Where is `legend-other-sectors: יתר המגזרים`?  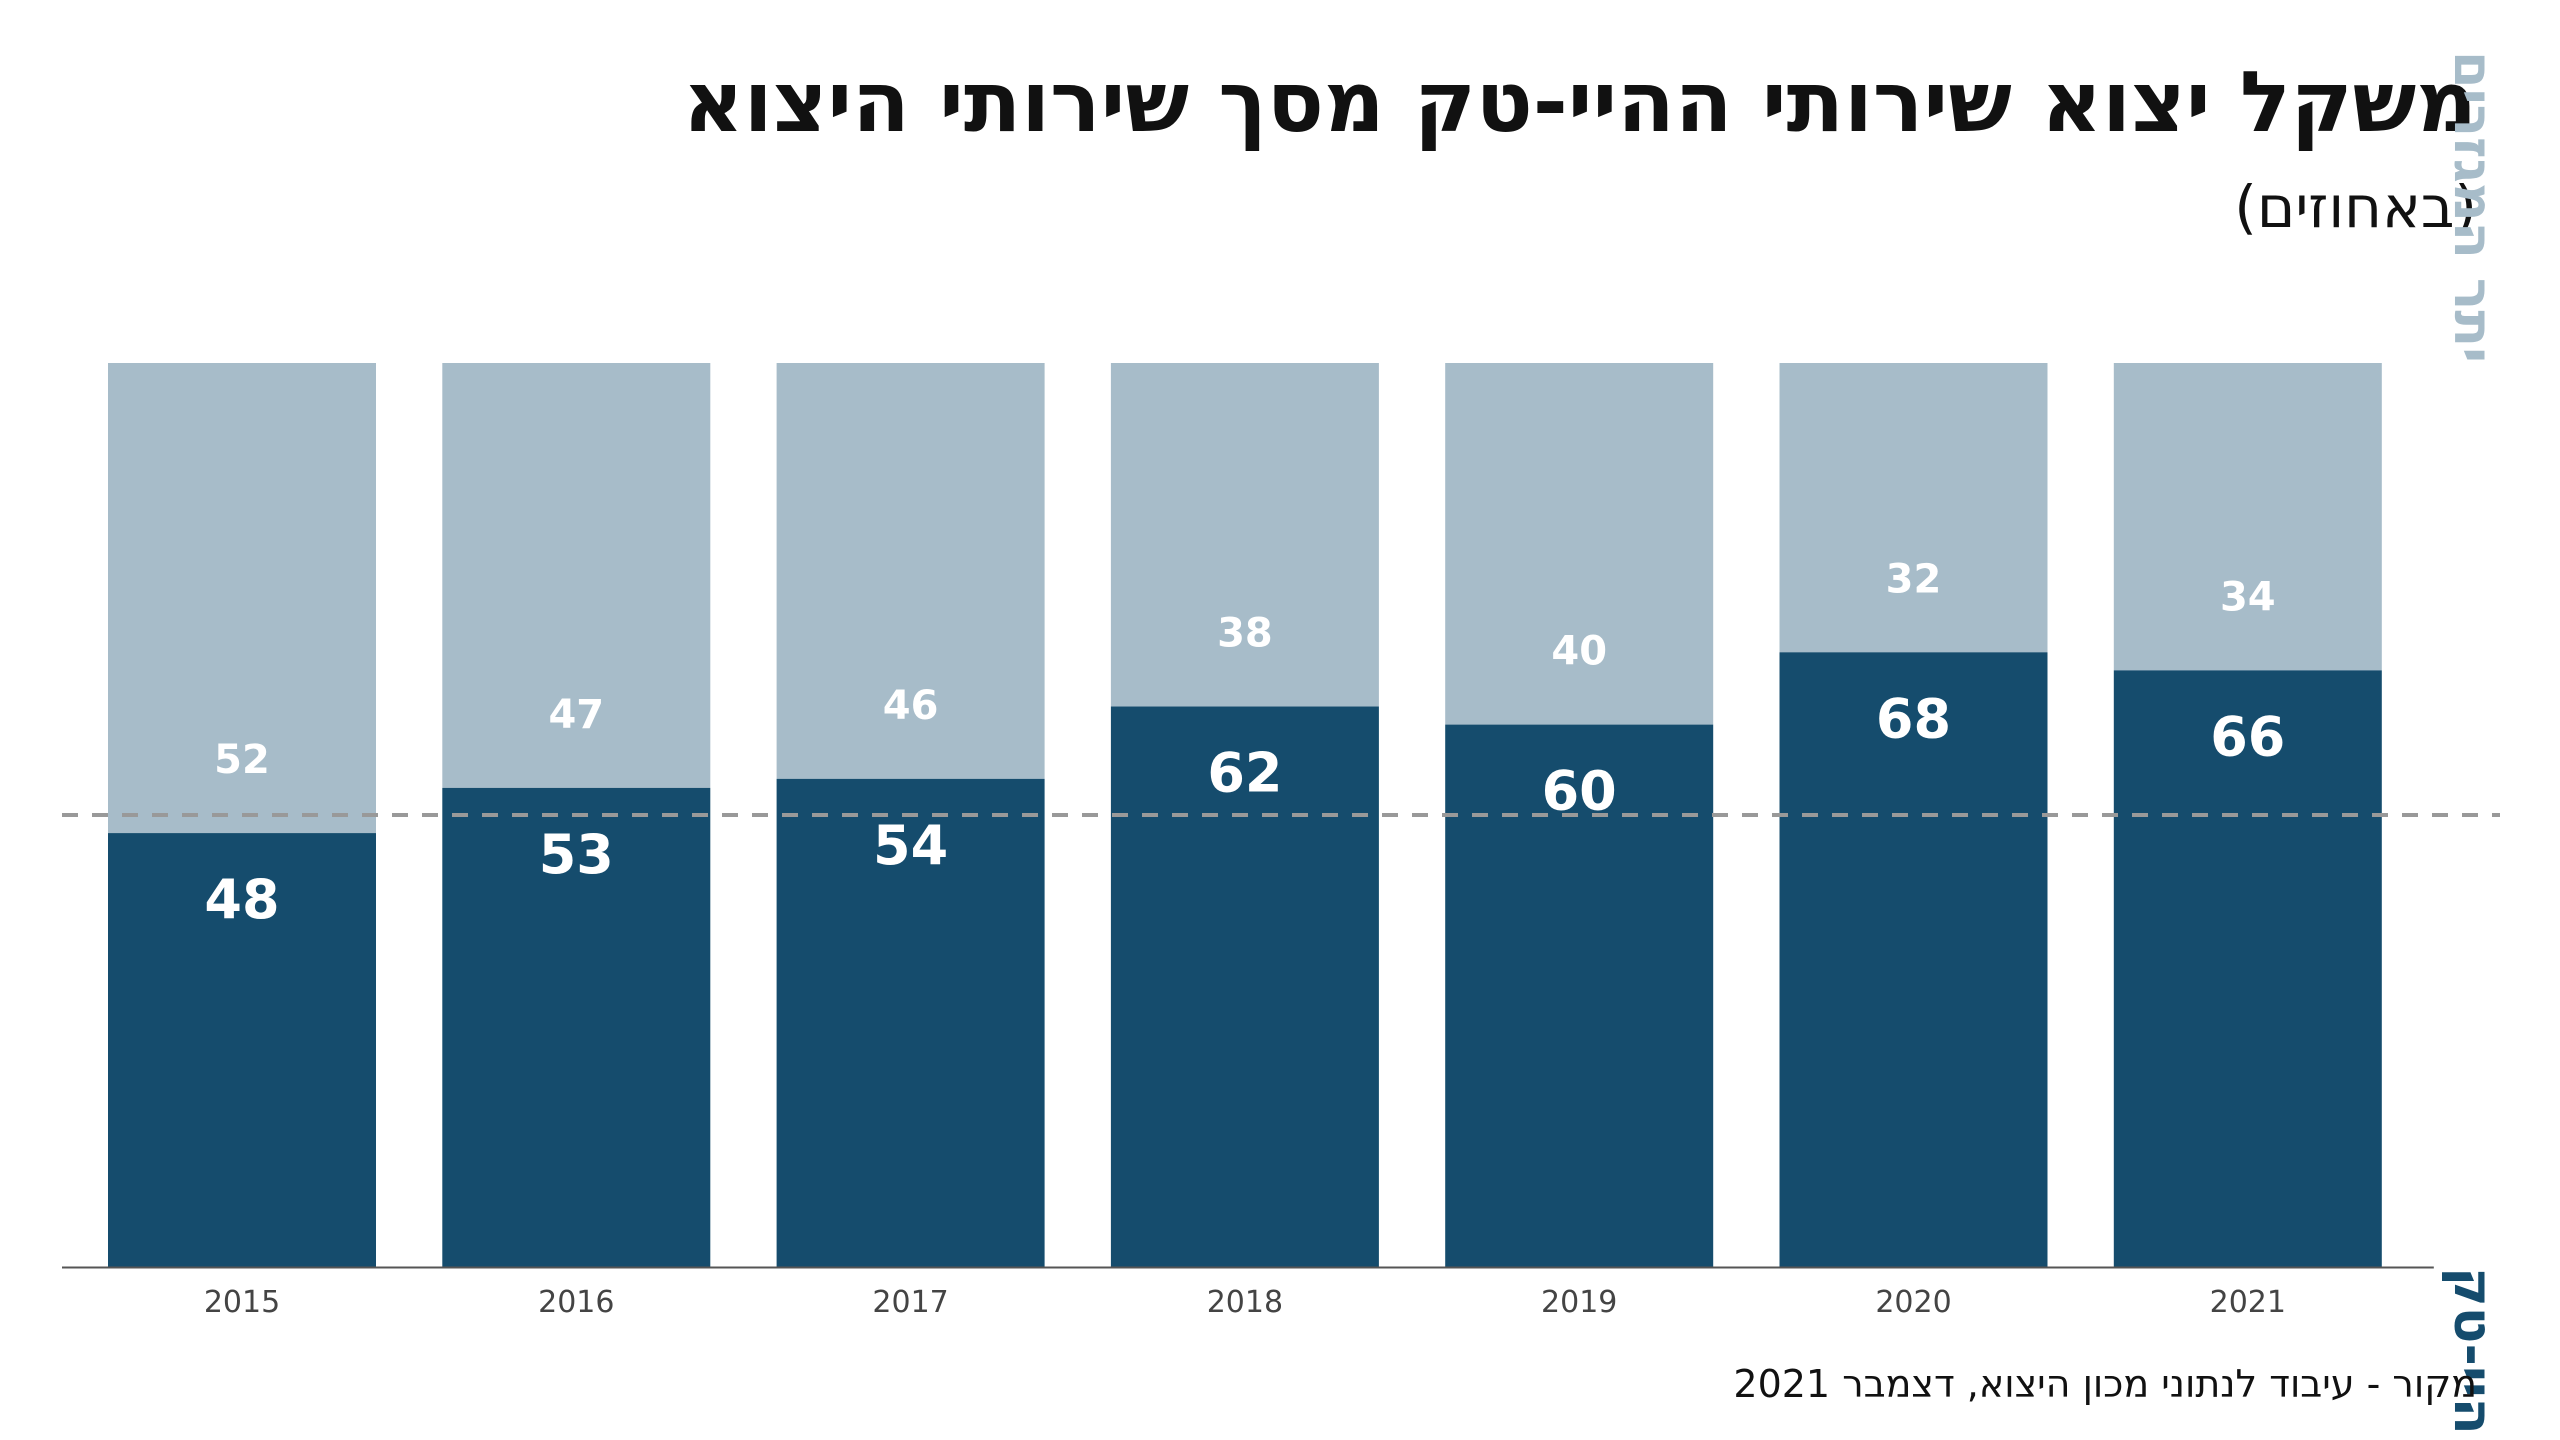 legend-other-sectors: יתר המגזרים is located at coordinates (2473, 207).